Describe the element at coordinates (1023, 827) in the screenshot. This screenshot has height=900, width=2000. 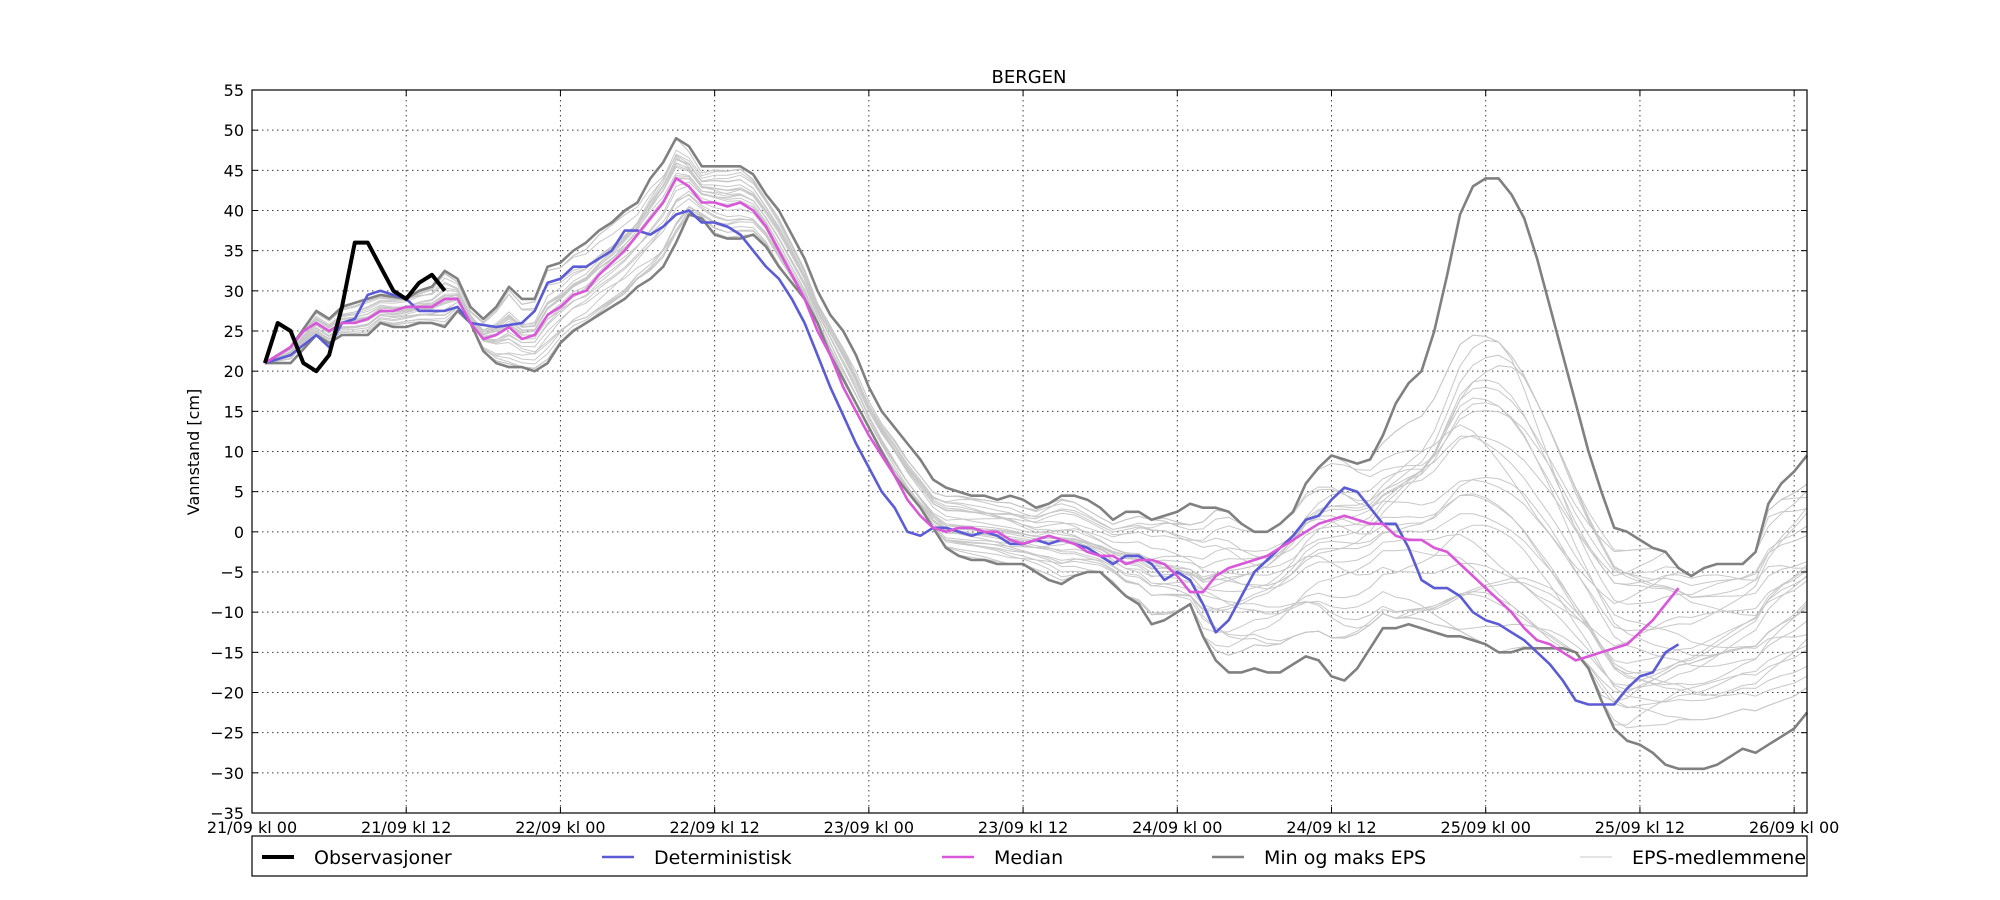
I see `x-tick-label: 23/09 kl 12` at that location.